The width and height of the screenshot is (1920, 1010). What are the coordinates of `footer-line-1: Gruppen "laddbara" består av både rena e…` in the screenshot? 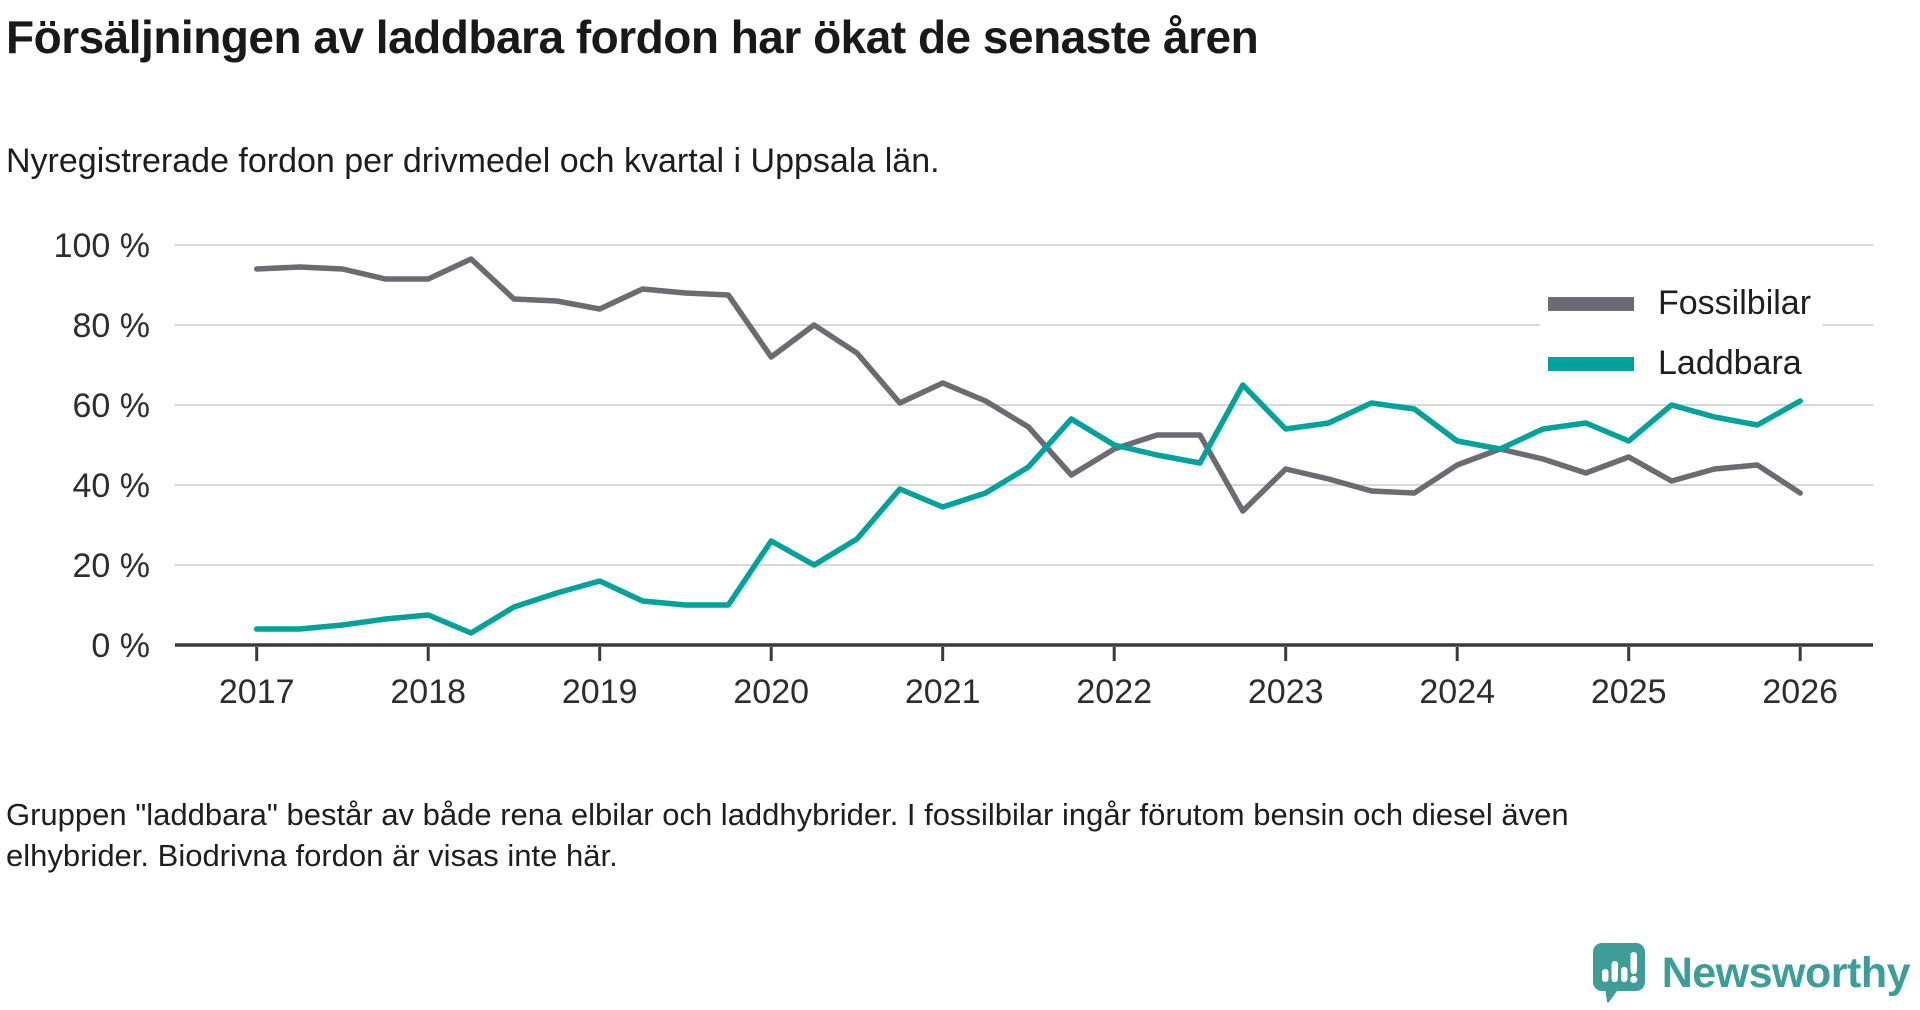 It's located at (787, 814).